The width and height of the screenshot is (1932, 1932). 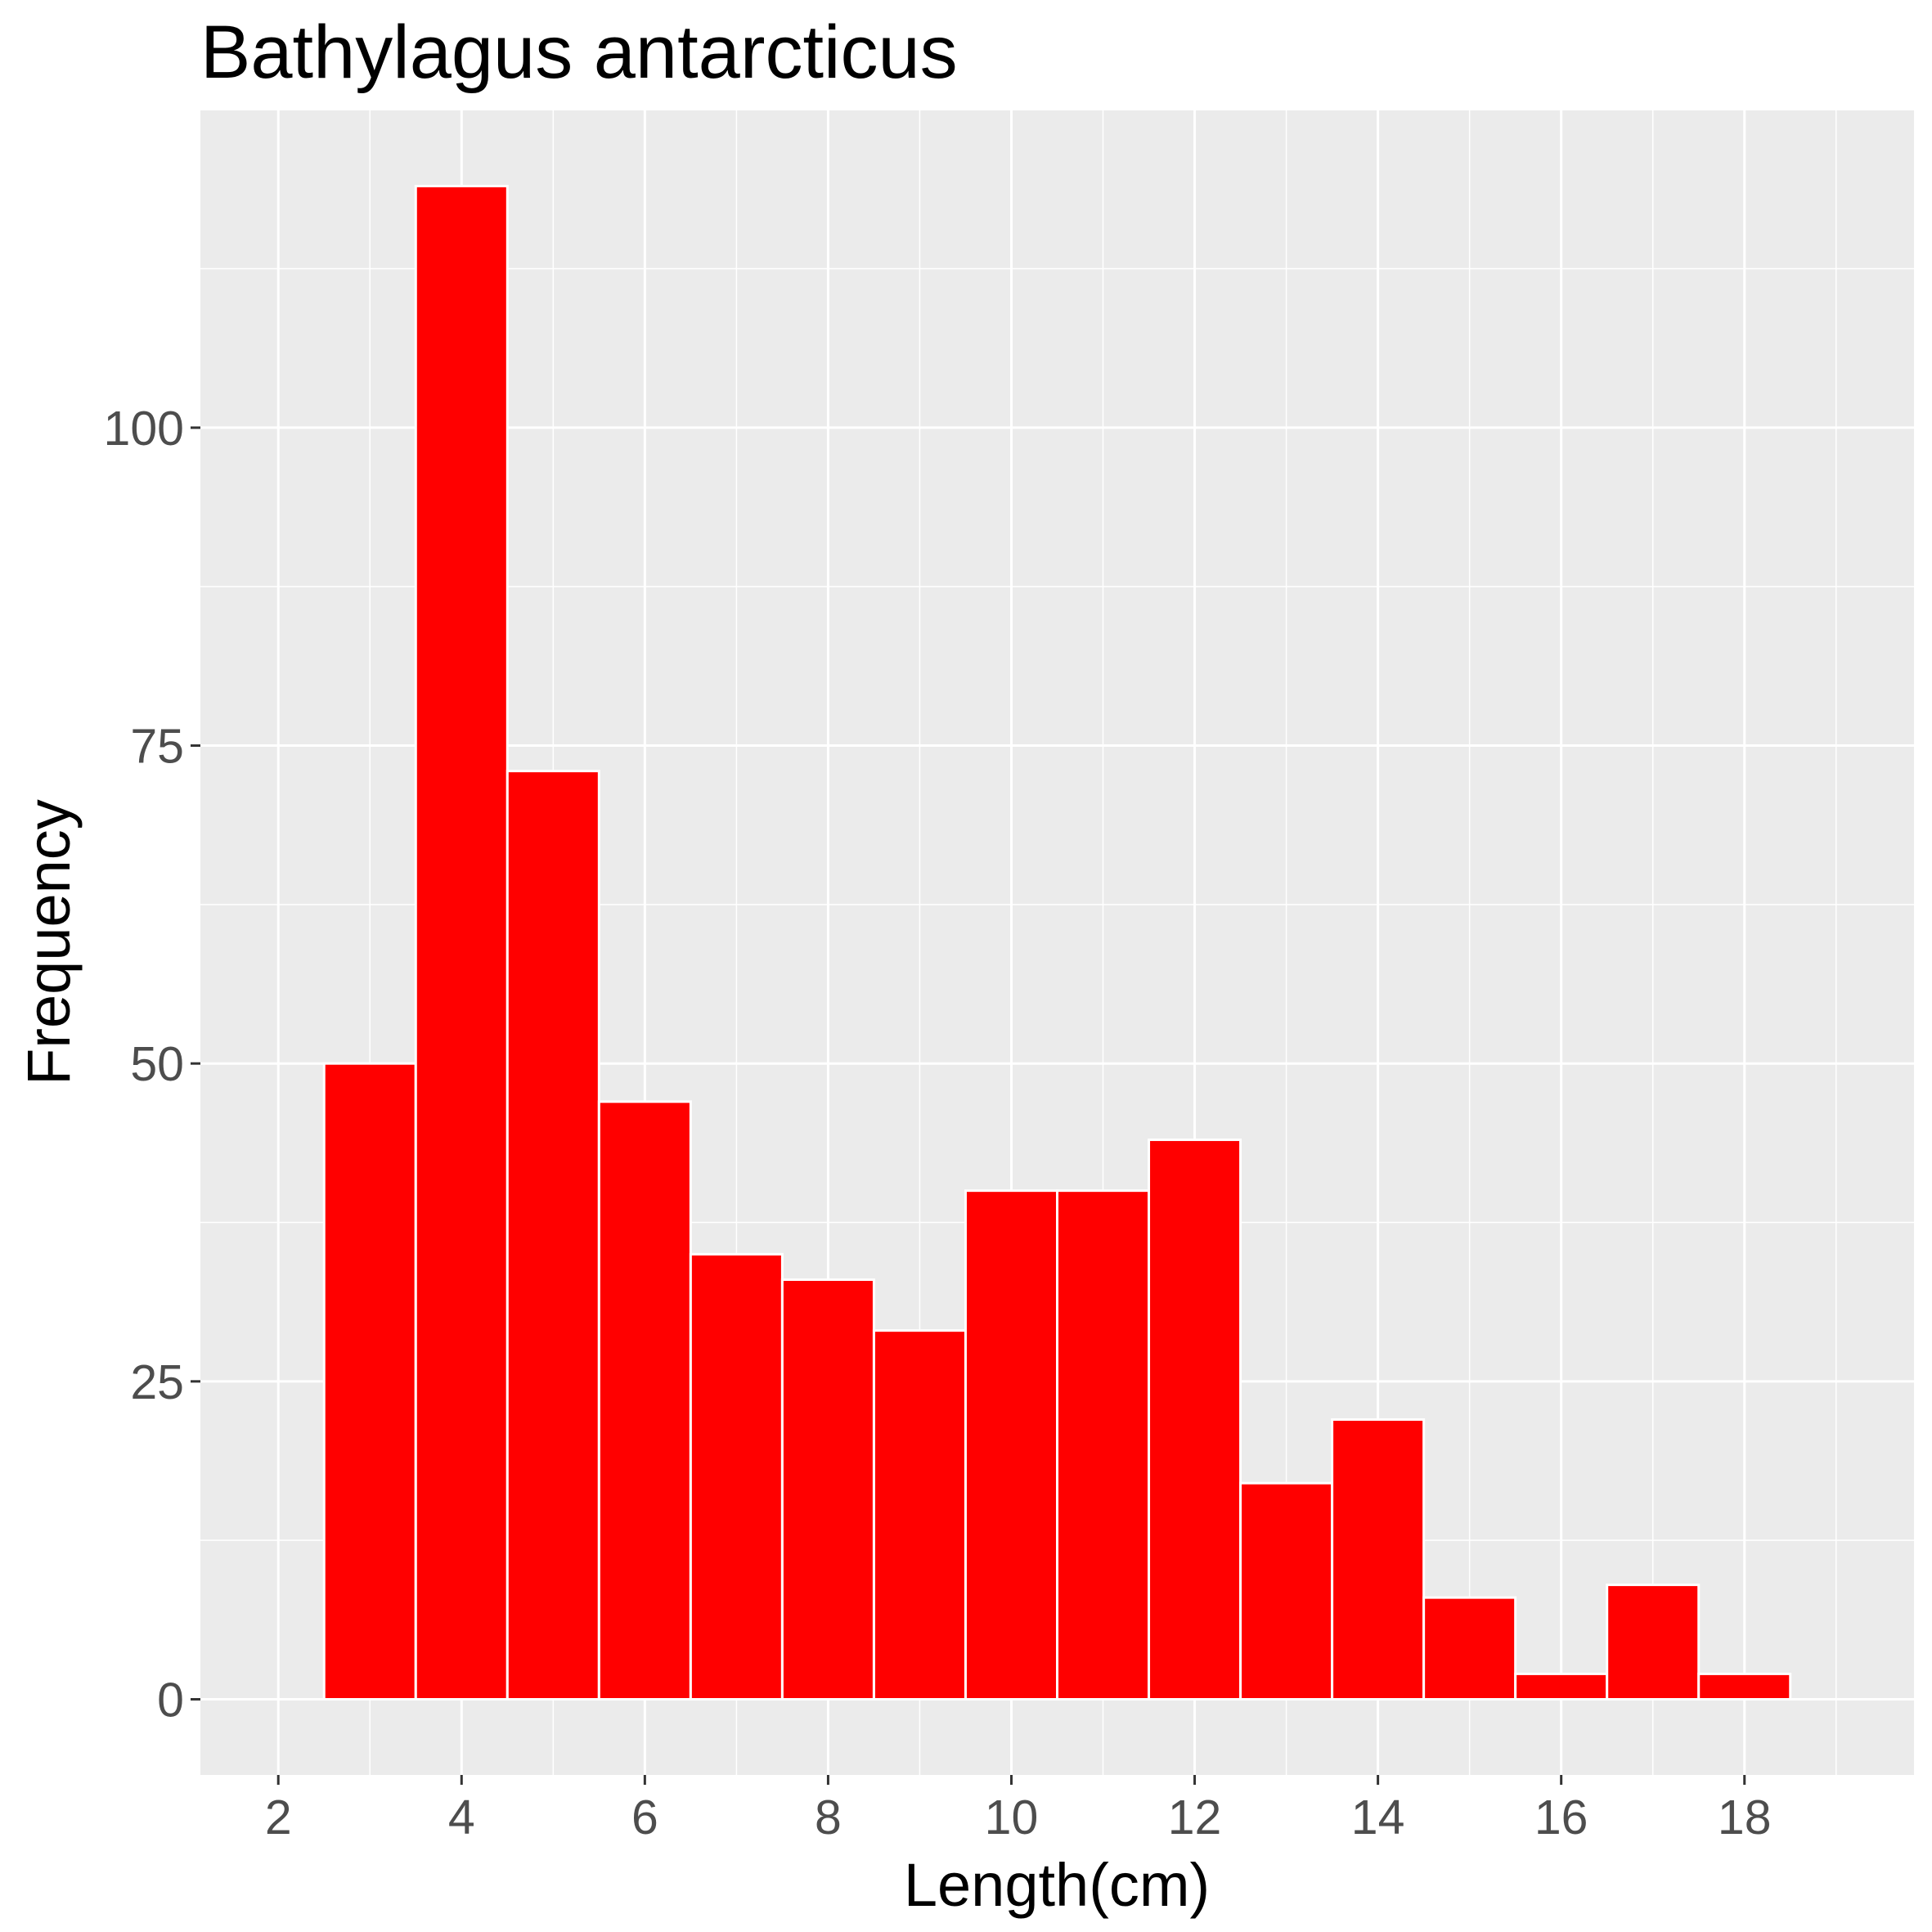 I want to click on y-tick-label: 0, so click(x=171, y=1701).